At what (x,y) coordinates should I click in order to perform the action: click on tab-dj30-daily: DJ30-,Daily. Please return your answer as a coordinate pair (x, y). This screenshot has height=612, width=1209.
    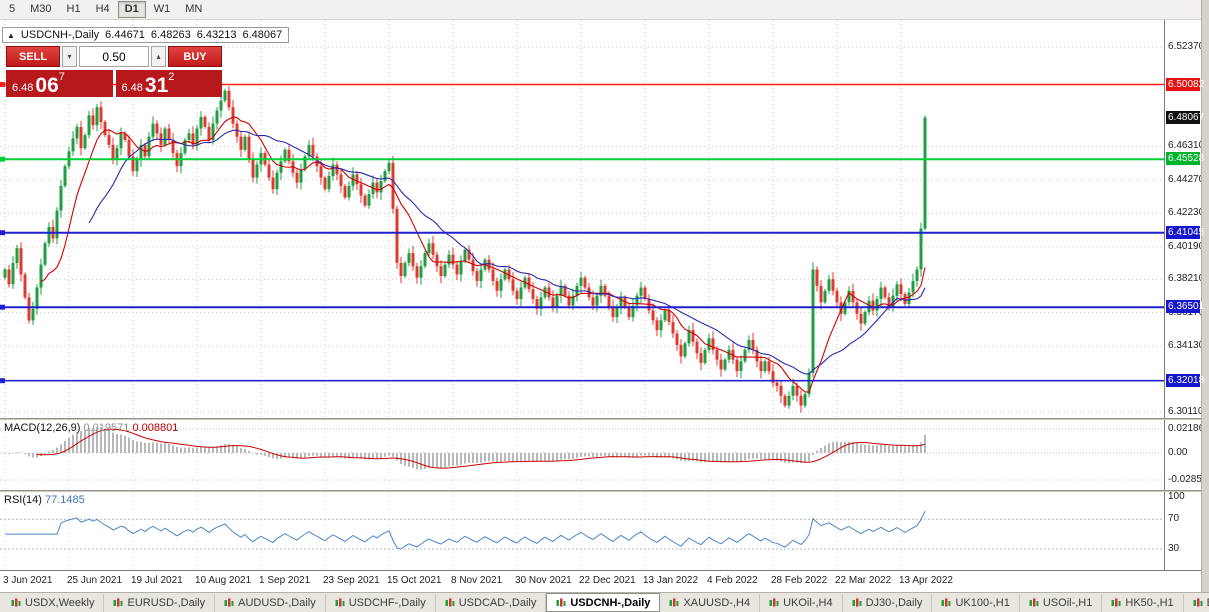
    Looking at the image, I should click on (888, 602).